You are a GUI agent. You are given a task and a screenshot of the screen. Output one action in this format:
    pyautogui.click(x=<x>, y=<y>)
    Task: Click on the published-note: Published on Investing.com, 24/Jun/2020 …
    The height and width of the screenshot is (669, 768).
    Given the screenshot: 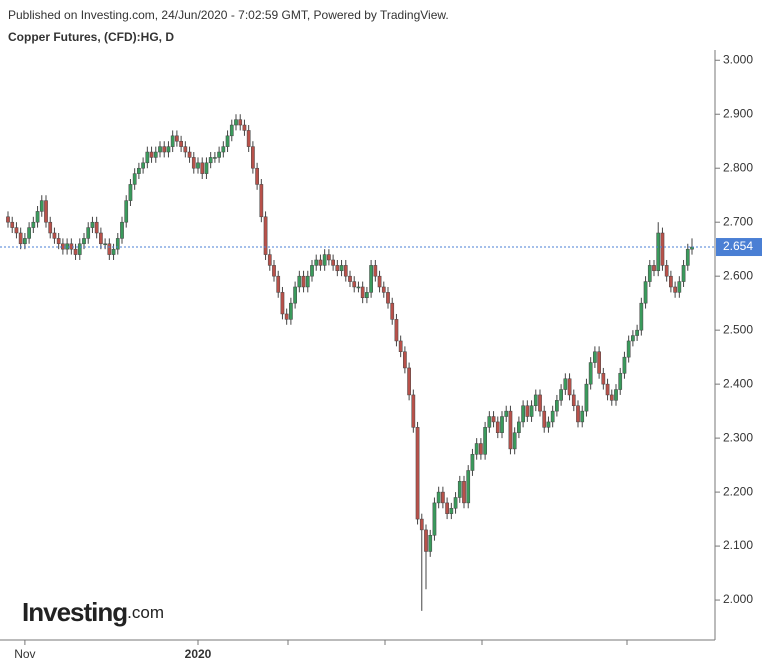 What is the action you would take?
    pyautogui.click(x=228, y=15)
    